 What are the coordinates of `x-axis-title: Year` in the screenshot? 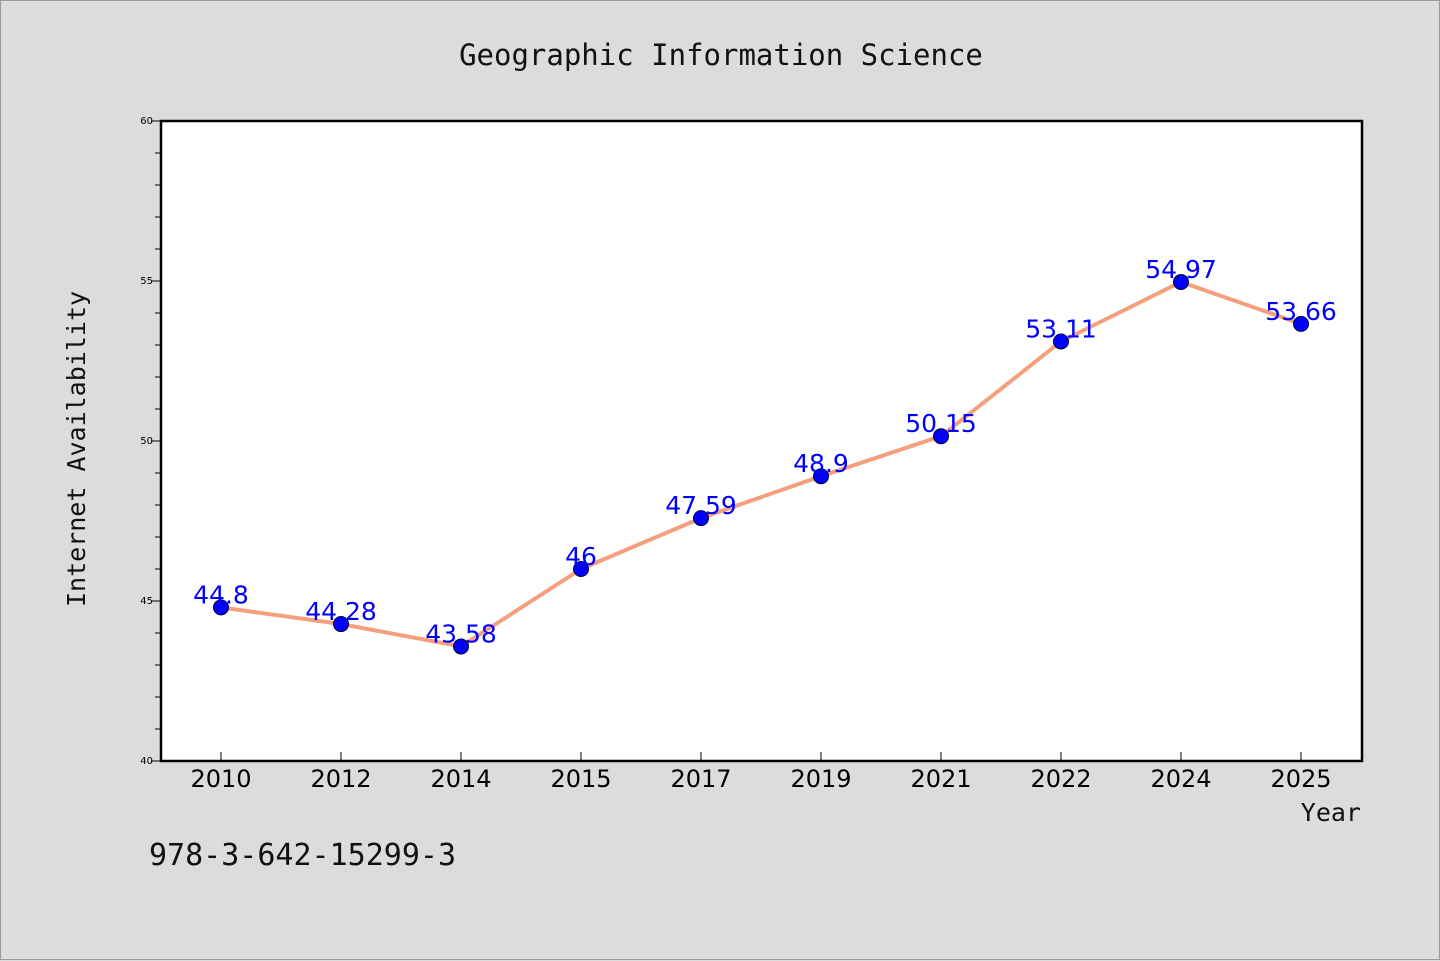 It's located at (1331, 812).